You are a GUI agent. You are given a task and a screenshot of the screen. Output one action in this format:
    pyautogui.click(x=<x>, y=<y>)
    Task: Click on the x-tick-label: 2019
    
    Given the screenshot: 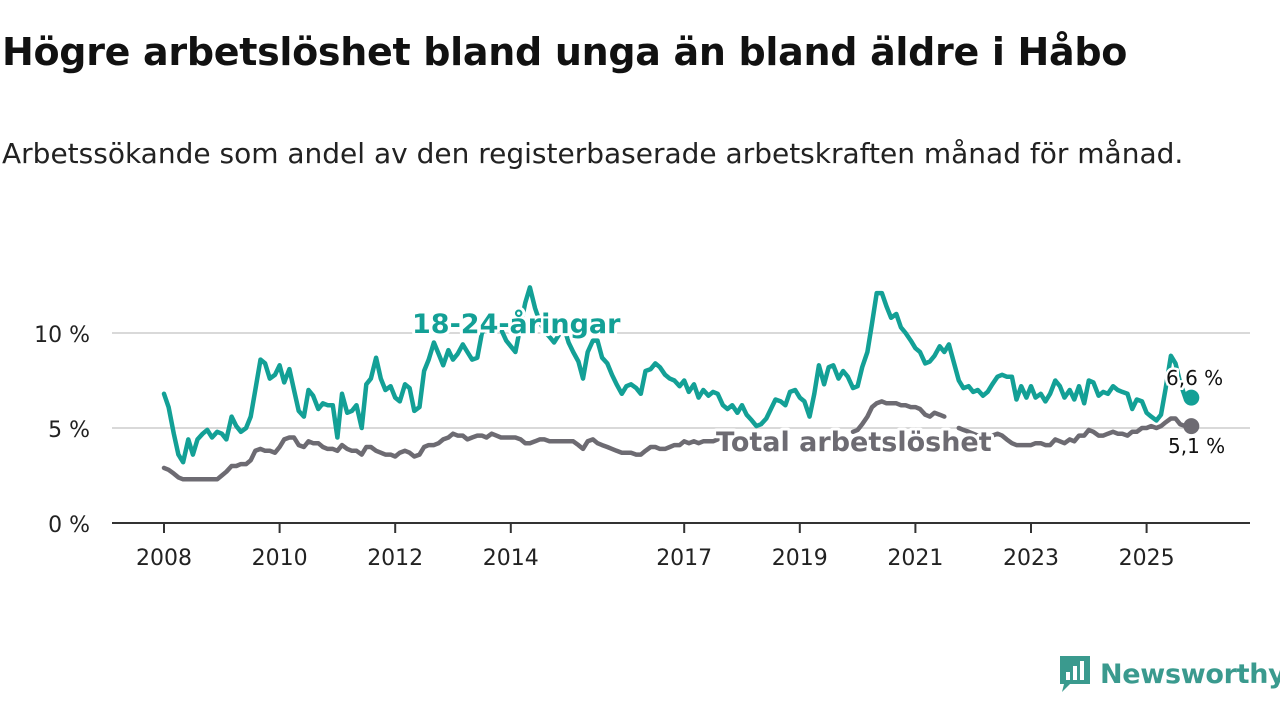 What is the action you would take?
    pyautogui.click(x=800, y=558)
    